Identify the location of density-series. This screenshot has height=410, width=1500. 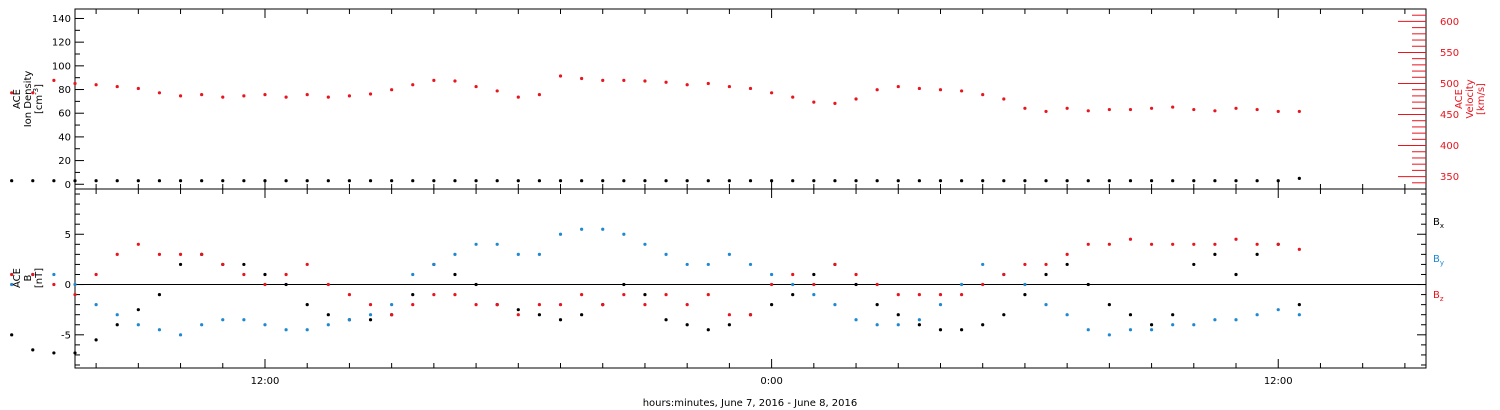
(655, 179).